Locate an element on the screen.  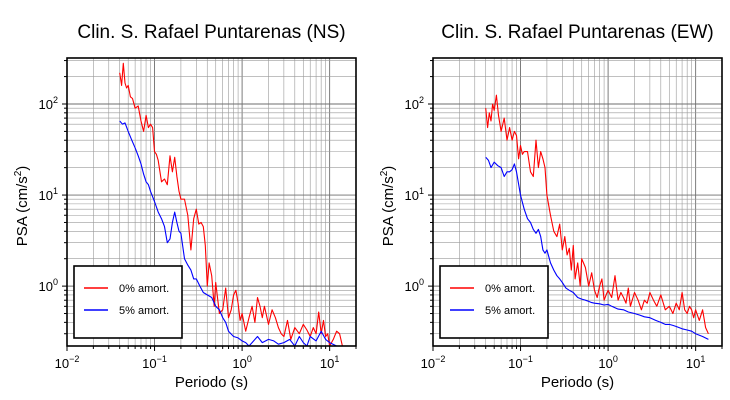
chart-title: Clin. S. Rafael Puntarenas (EW) is located at coordinates (577, 32).